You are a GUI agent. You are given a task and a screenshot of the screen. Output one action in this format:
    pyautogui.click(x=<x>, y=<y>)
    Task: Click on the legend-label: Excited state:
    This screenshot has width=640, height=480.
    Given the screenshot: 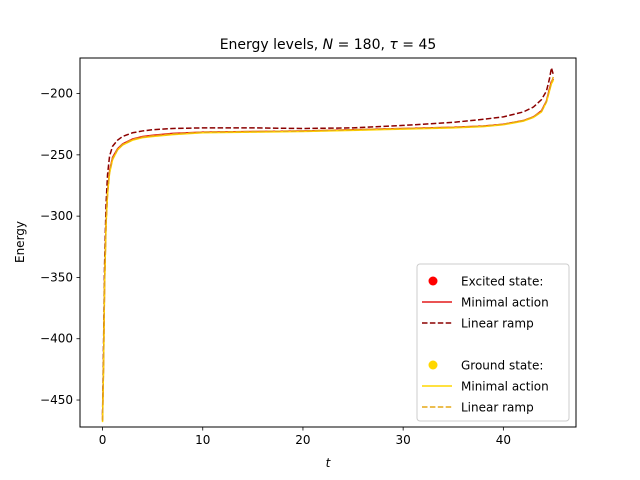 What is the action you would take?
    pyautogui.click(x=502, y=282)
    